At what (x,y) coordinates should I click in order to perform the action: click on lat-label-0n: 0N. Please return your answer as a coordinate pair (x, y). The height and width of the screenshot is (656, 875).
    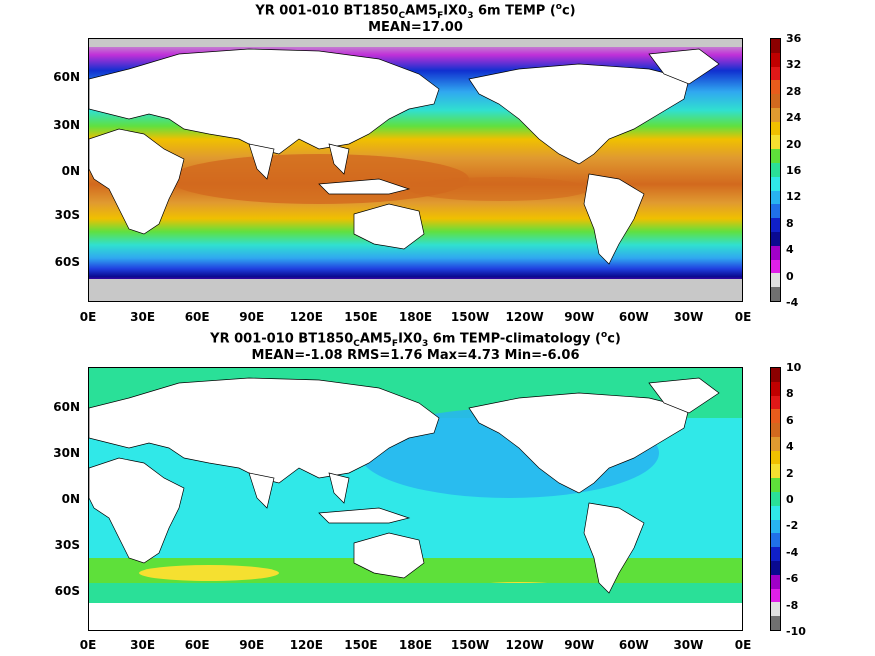
    Looking at the image, I should click on (70, 171).